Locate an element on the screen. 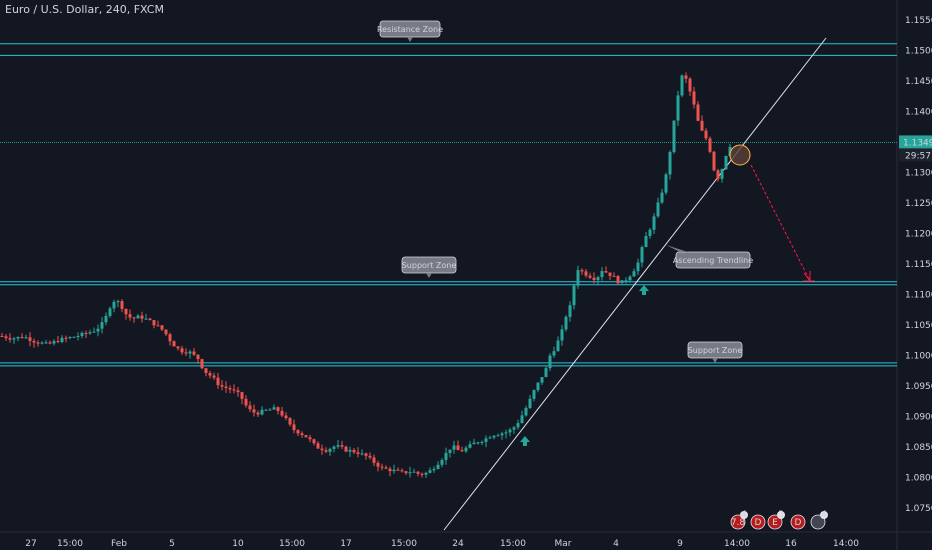 This screenshot has width=932, height=550. y-tick-label: 1.15500 is located at coordinates (918, 21).